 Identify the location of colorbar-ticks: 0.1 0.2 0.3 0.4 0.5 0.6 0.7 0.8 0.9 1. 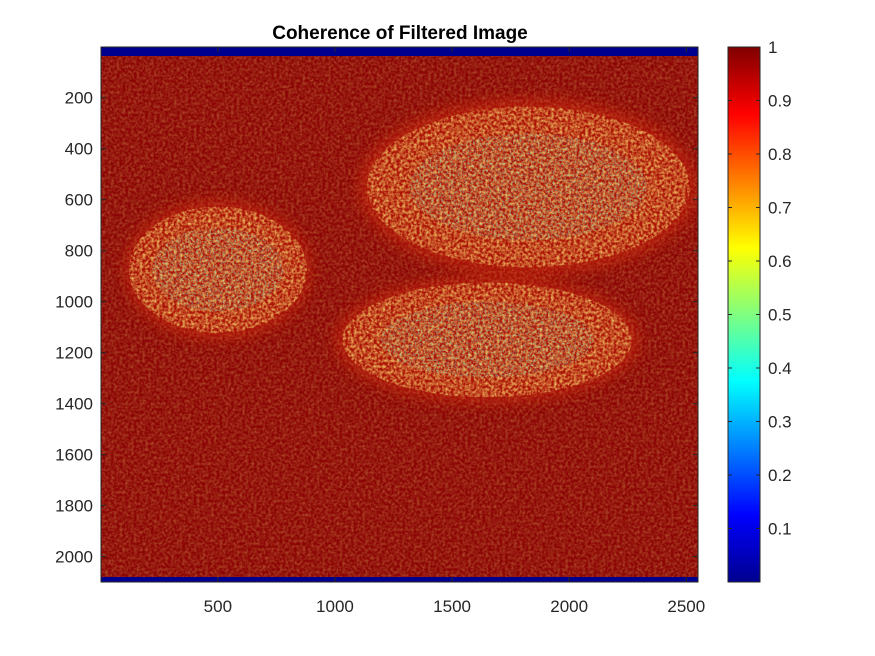
(760, 288).